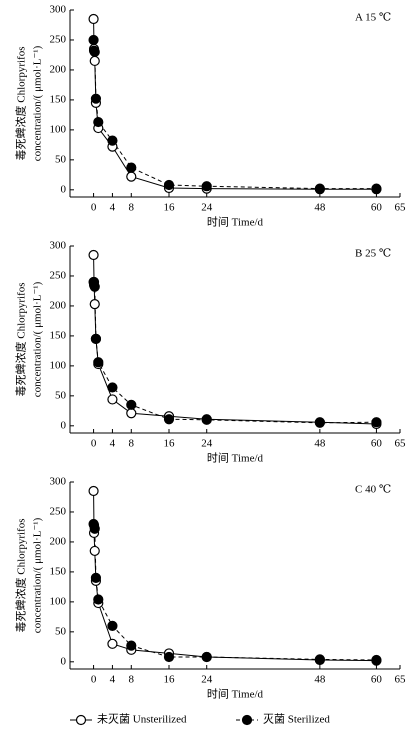 Image resolution: width=416 pixels, height=732 pixels. What do you see at coordinates (373, 254) in the screenshot?
I see `panel-label: B 25 ℃` at bounding box center [373, 254].